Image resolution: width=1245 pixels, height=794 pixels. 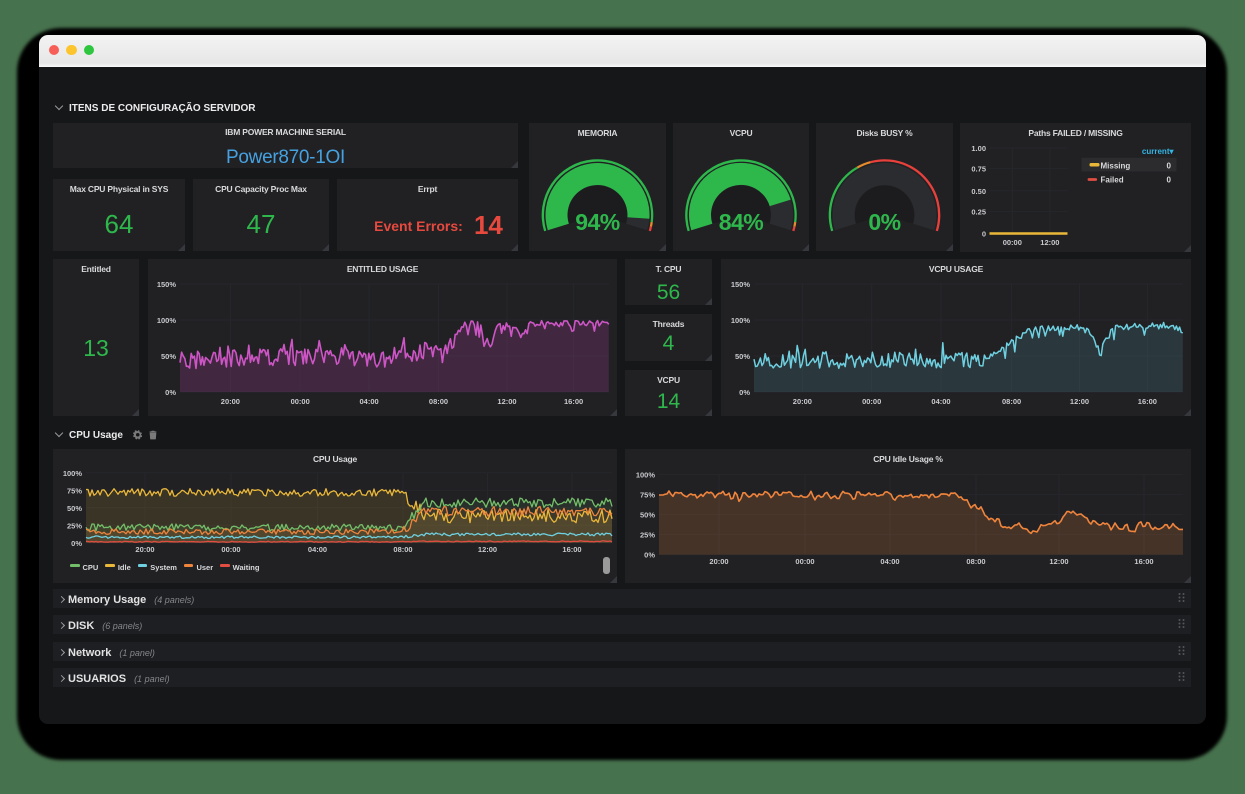 What do you see at coordinates (978, 212) in the screenshot?
I see `svg-text: 0.25` at bounding box center [978, 212].